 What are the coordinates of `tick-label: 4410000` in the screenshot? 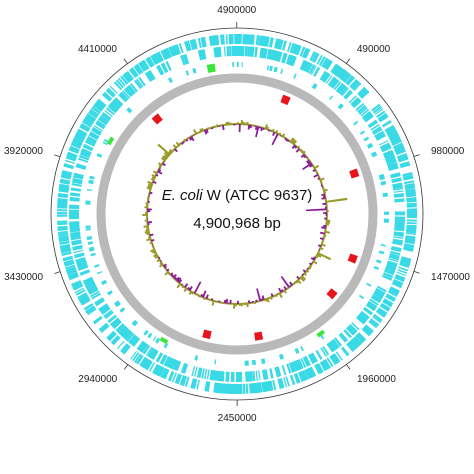 It's located at (97, 49).